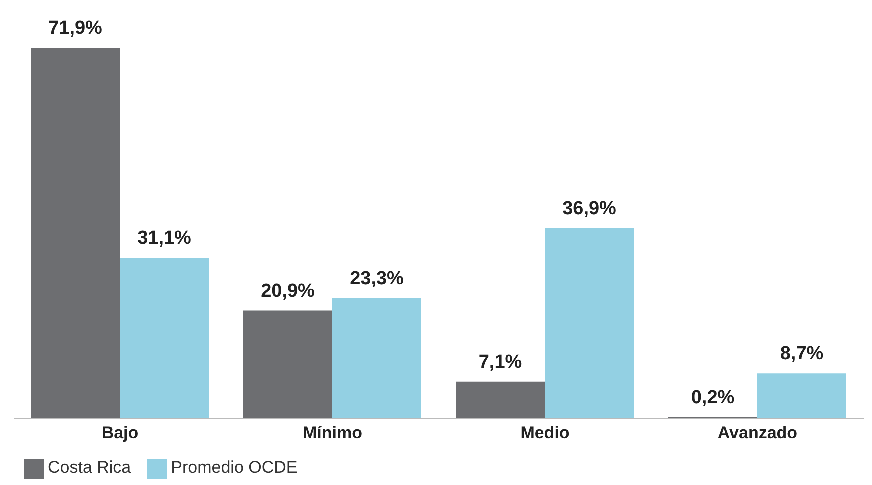 The width and height of the screenshot is (872, 485). What do you see at coordinates (75, 28) in the screenshot?
I see `data-label: 71,9%` at bounding box center [75, 28].